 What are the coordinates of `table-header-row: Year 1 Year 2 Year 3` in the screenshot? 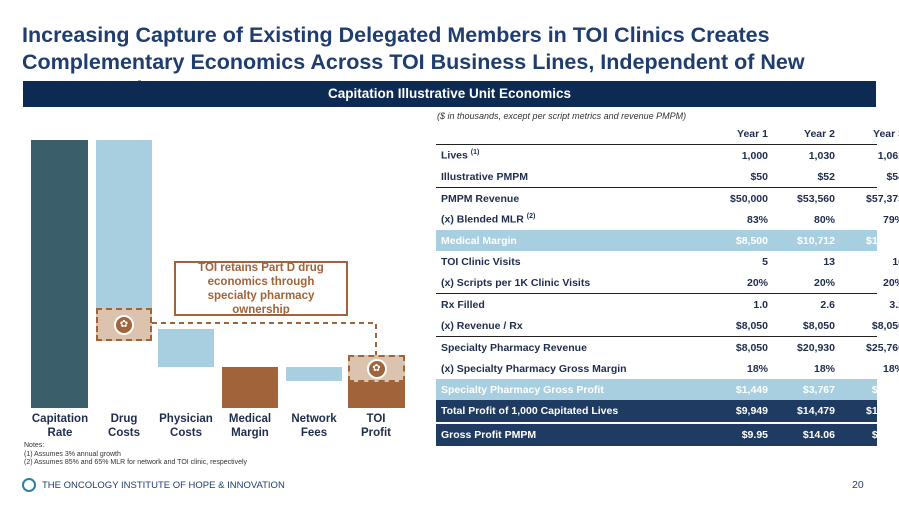 It's located at (667, 134).